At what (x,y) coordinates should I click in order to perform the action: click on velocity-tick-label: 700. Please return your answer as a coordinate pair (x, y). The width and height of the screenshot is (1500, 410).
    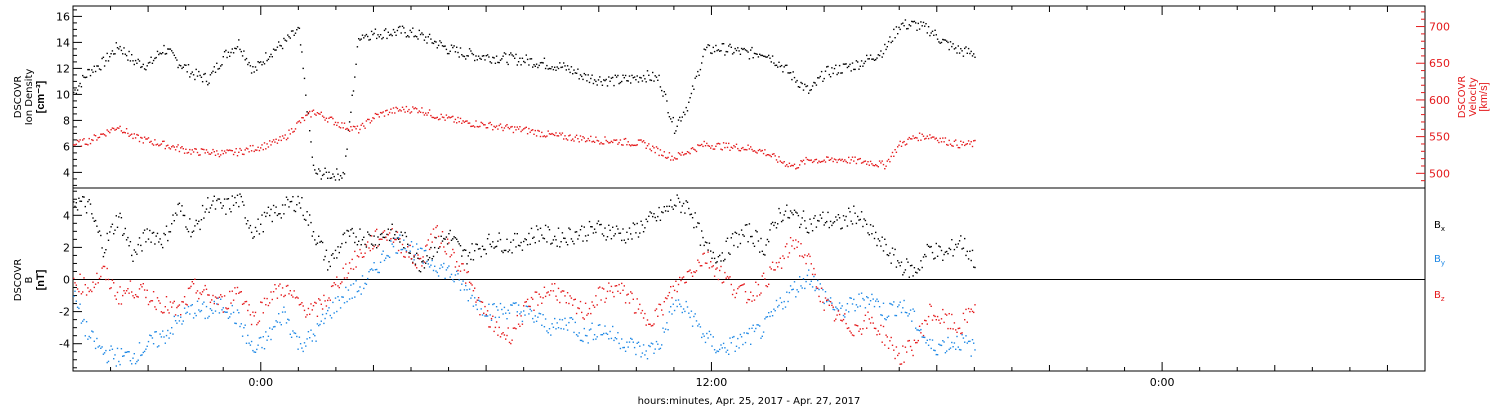
    Looking at the image, I should click on (1439, 27).